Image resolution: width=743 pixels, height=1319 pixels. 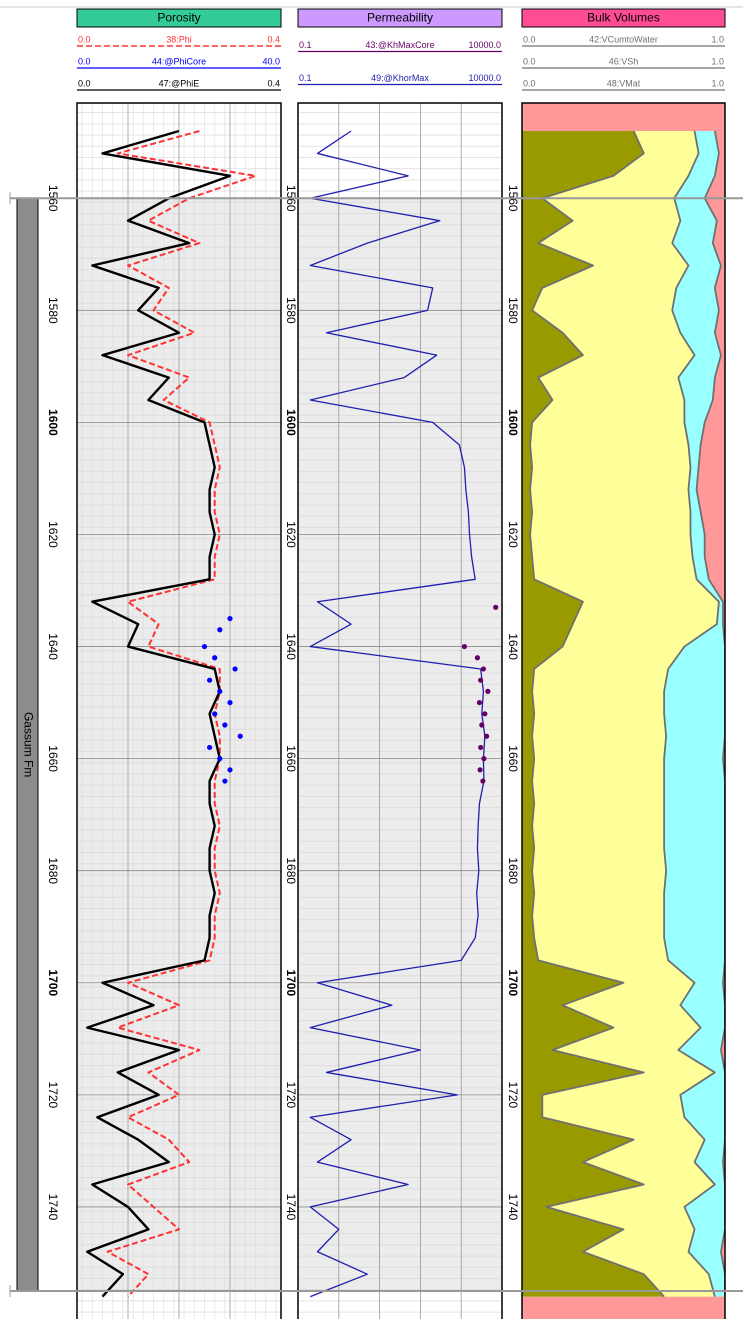 I want to click on track-title: Porosity, so click(x=178, y=18).